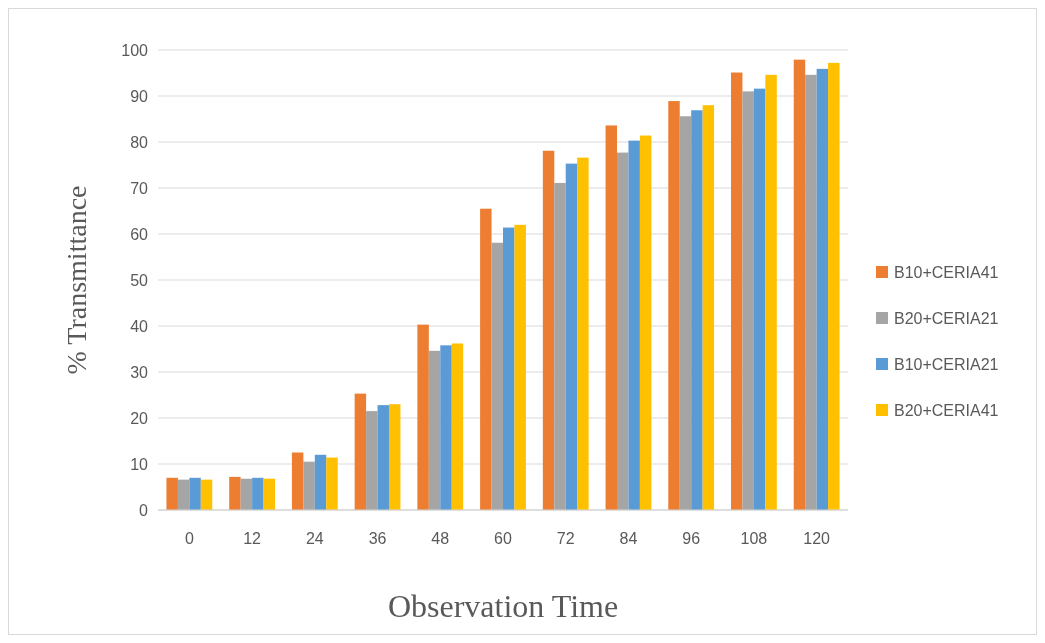 The width and height of the screenshot is (1045, 643). What do you see at coordinates (946, 272) in the screenshot?
I see `legend-label: B10+CERIA41` at bounding box center [946, 272].